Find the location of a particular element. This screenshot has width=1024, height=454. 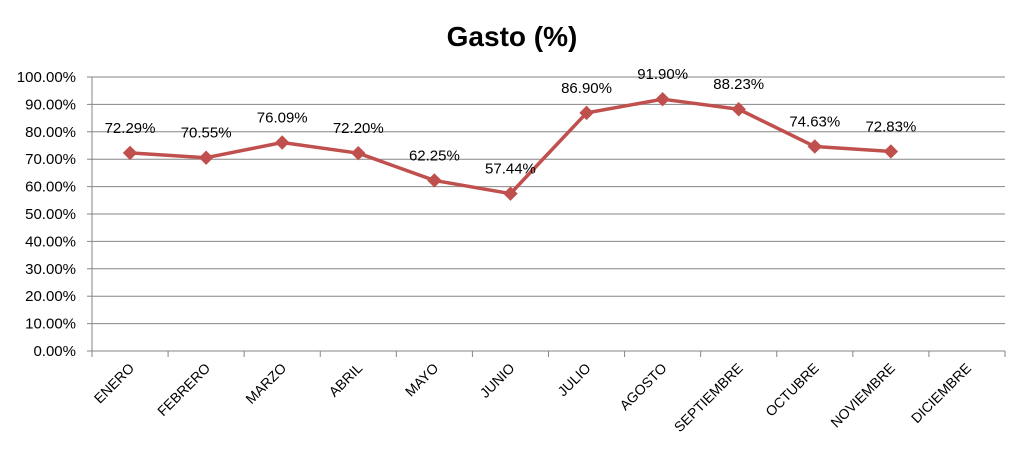

data-label: 62.25% is located at coordinates (434, 155).